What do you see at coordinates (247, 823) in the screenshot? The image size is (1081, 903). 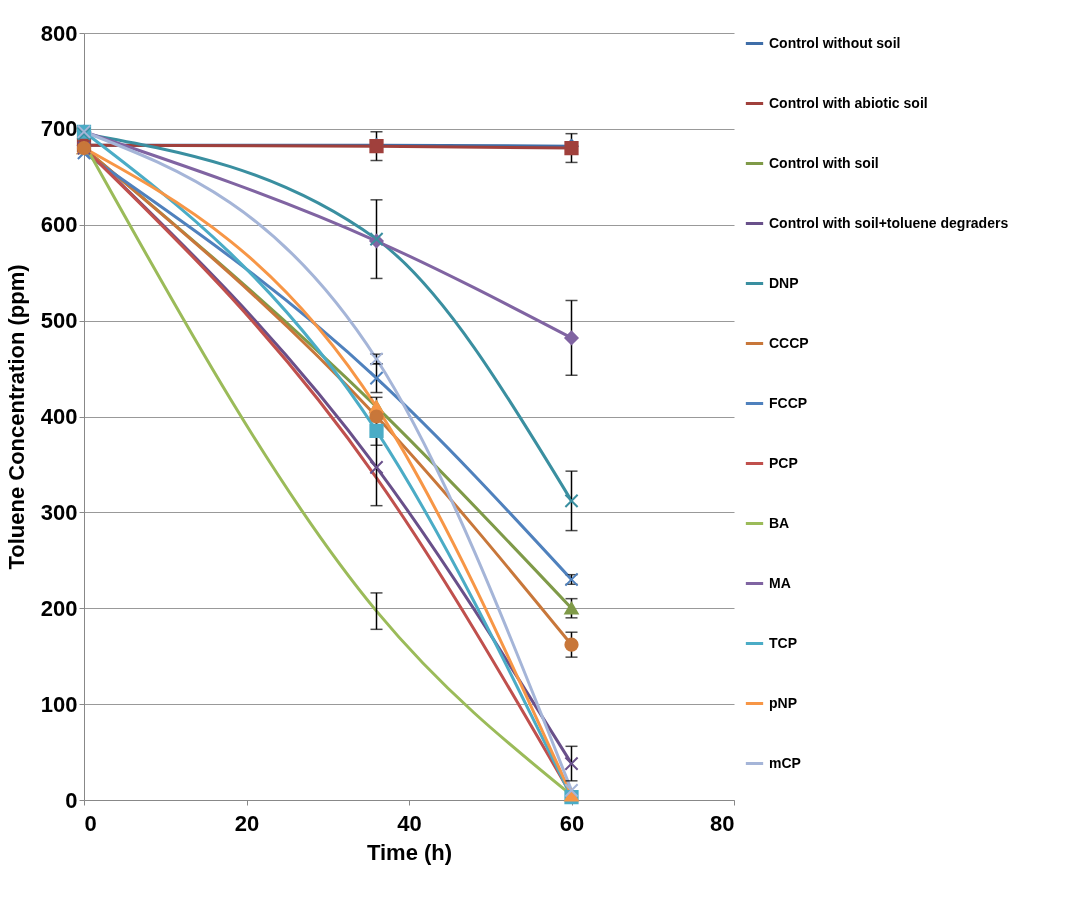 I see `x-tick-label: 20` at bounding box center [247, 823].